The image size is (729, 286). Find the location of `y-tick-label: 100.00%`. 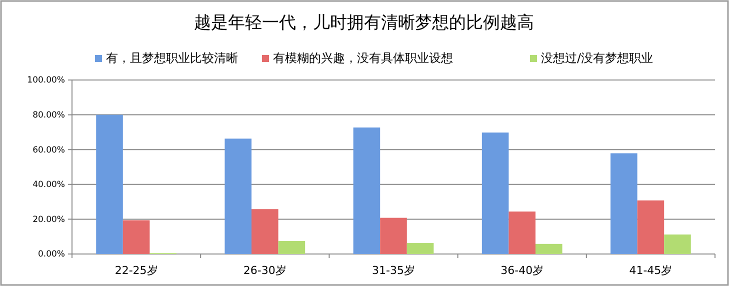

y-tick-label: 100.00% is located at coordinates (46, 81).